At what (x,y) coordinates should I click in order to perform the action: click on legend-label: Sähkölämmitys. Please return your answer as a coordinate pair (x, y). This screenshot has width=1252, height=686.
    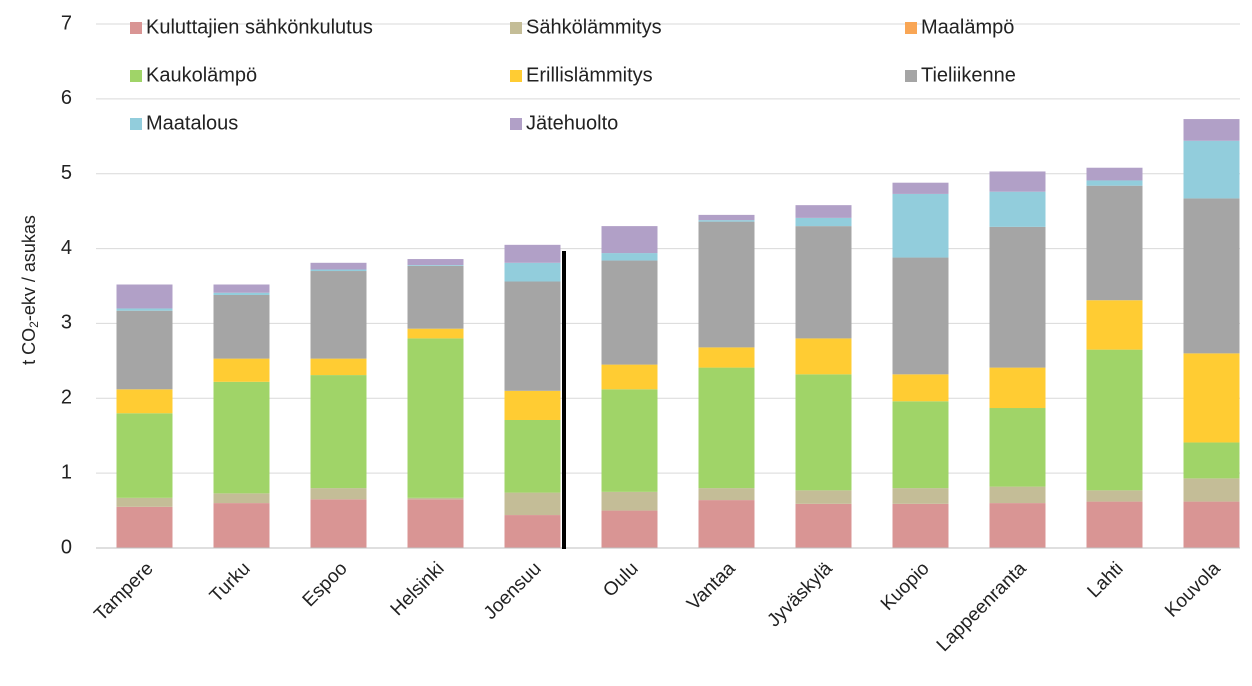
    Looking at the image, I should click on (594, 27).